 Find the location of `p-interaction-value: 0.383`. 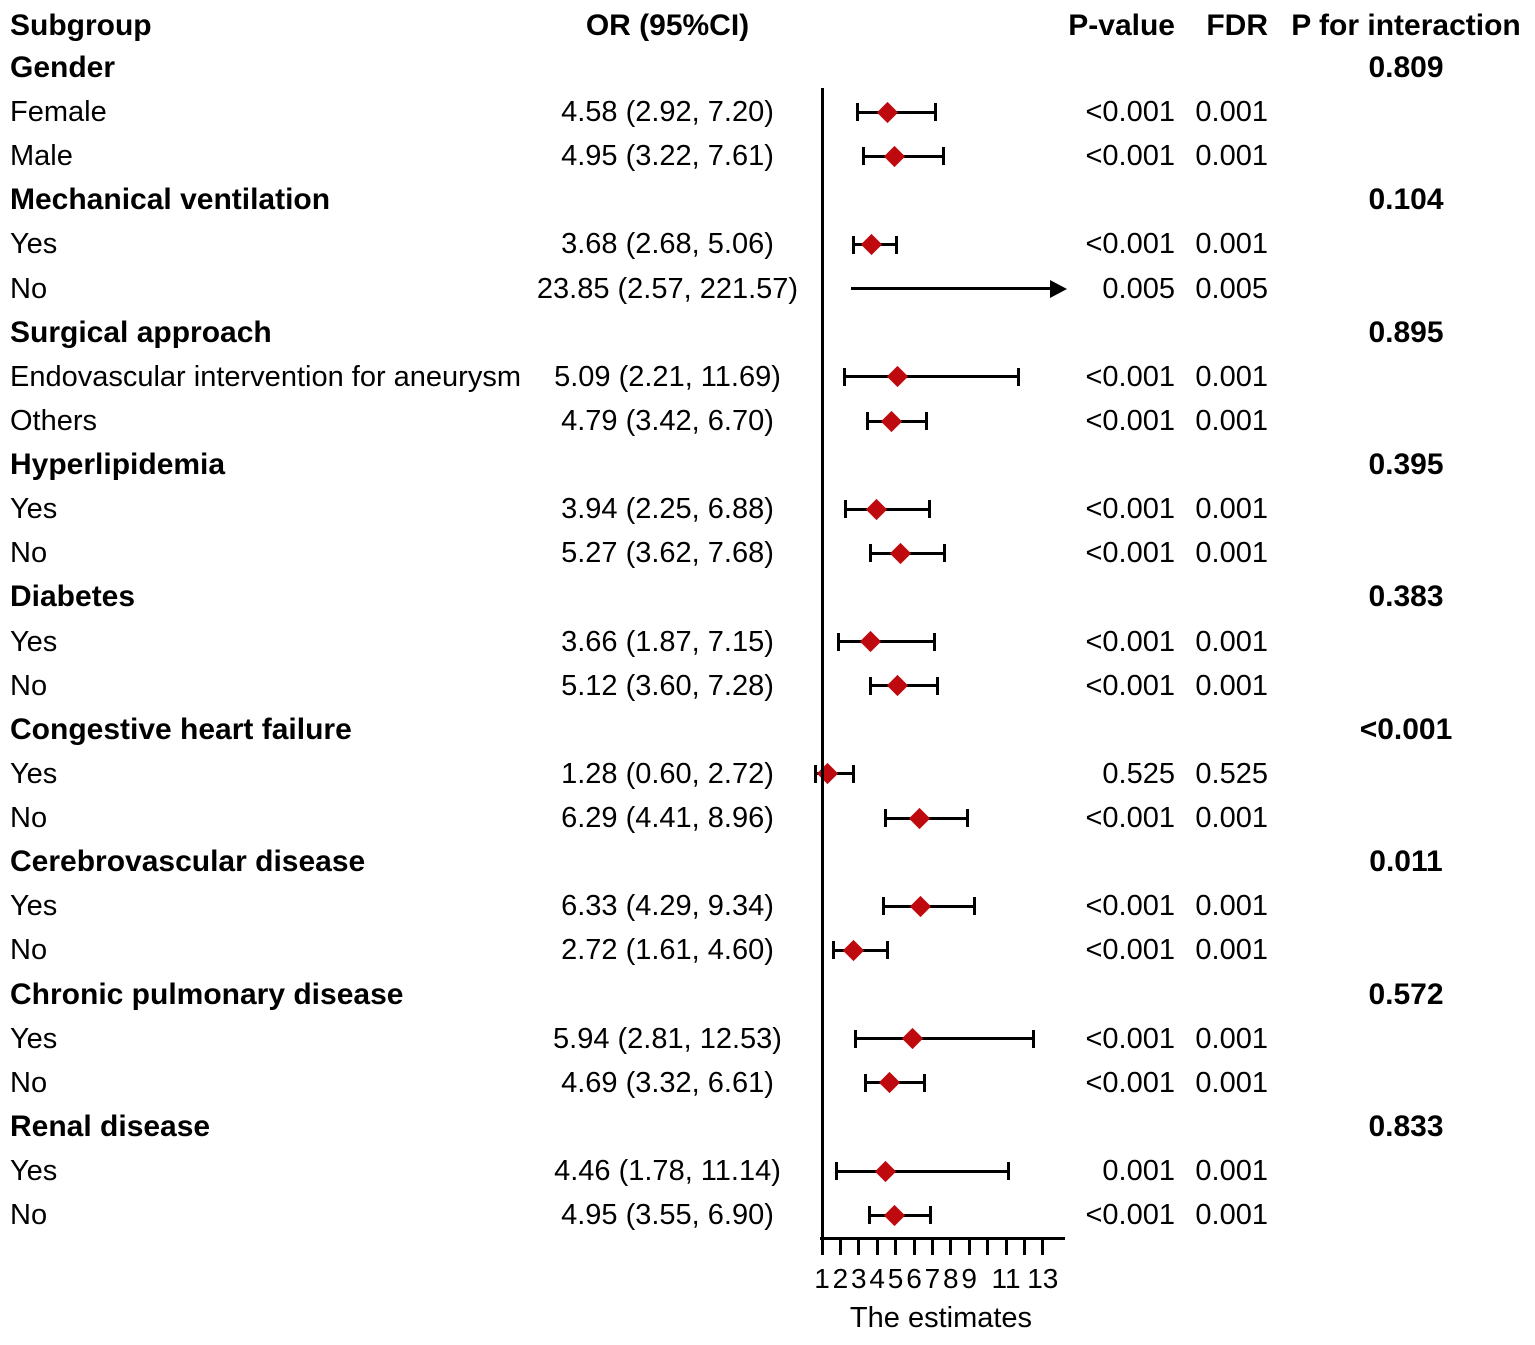

p-interaction-value: 0.383 is located at coordinates (1406, 597).